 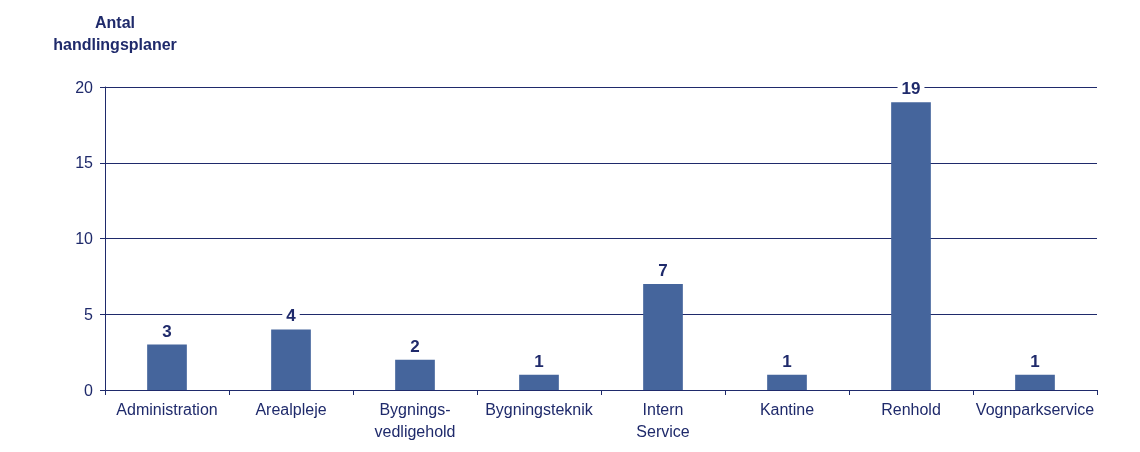 What do you see at coordinates (1035, 409) in the screenshot?
I see `x-tick-label: Vognparkservice` at bounding box center [1035, 409].